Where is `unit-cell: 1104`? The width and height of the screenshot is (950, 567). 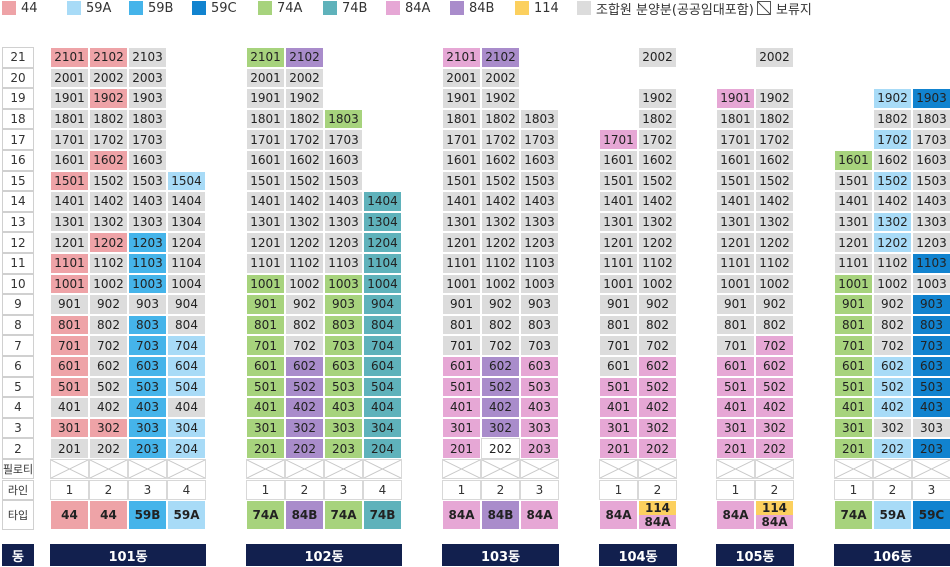 unit-cell: 1104 is located at coordinates (382, 263).